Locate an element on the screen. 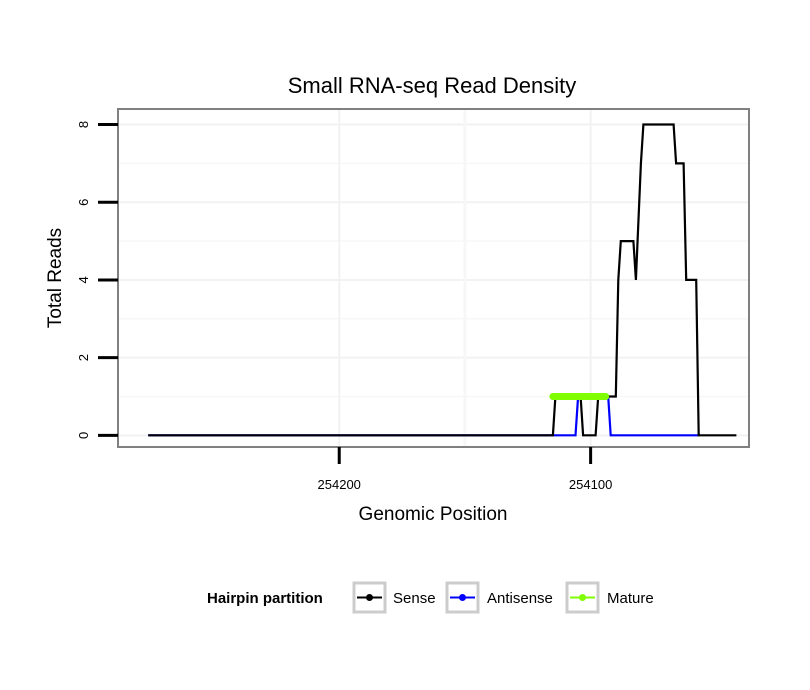 The image size is (810, 690). y-axis: 0 2 4 6 8 is located at coordinates (97, 280).